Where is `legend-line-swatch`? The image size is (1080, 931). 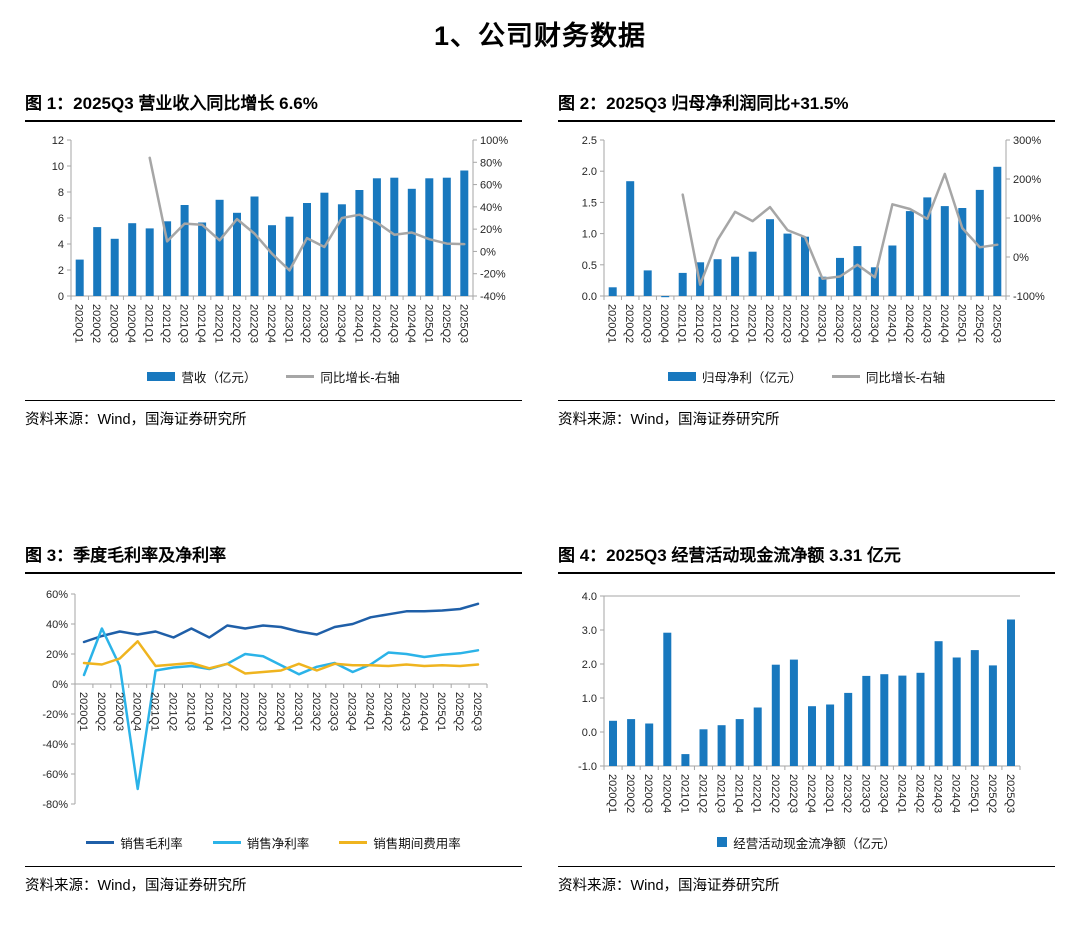 legend-line-swatch is located at coordinates (353, 842).